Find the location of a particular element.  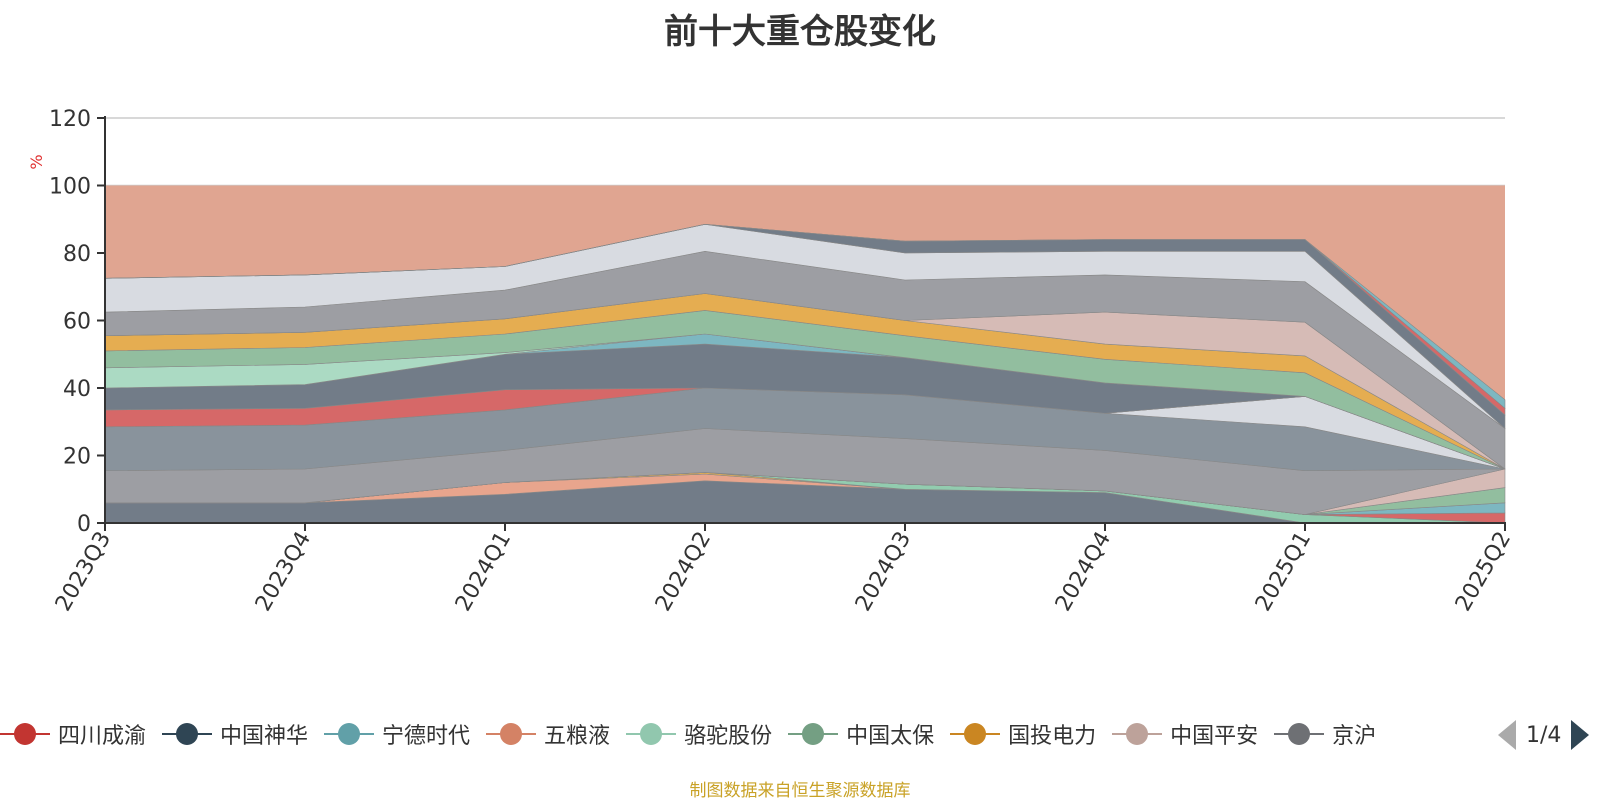

legend-item: 五粮液 is located at coordinates (548, 734).